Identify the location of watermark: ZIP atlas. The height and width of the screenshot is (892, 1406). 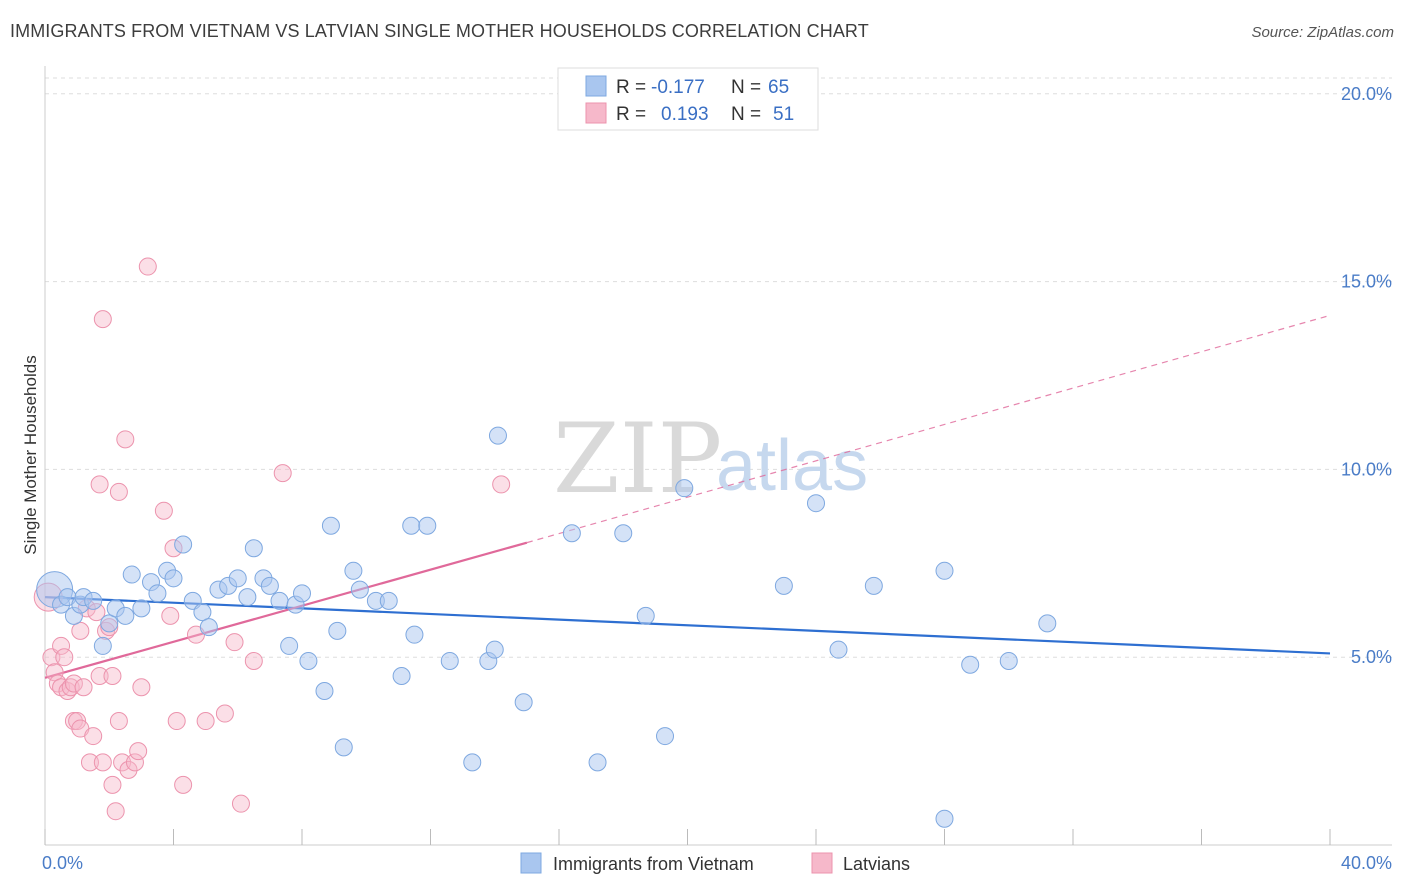
(710, 459).